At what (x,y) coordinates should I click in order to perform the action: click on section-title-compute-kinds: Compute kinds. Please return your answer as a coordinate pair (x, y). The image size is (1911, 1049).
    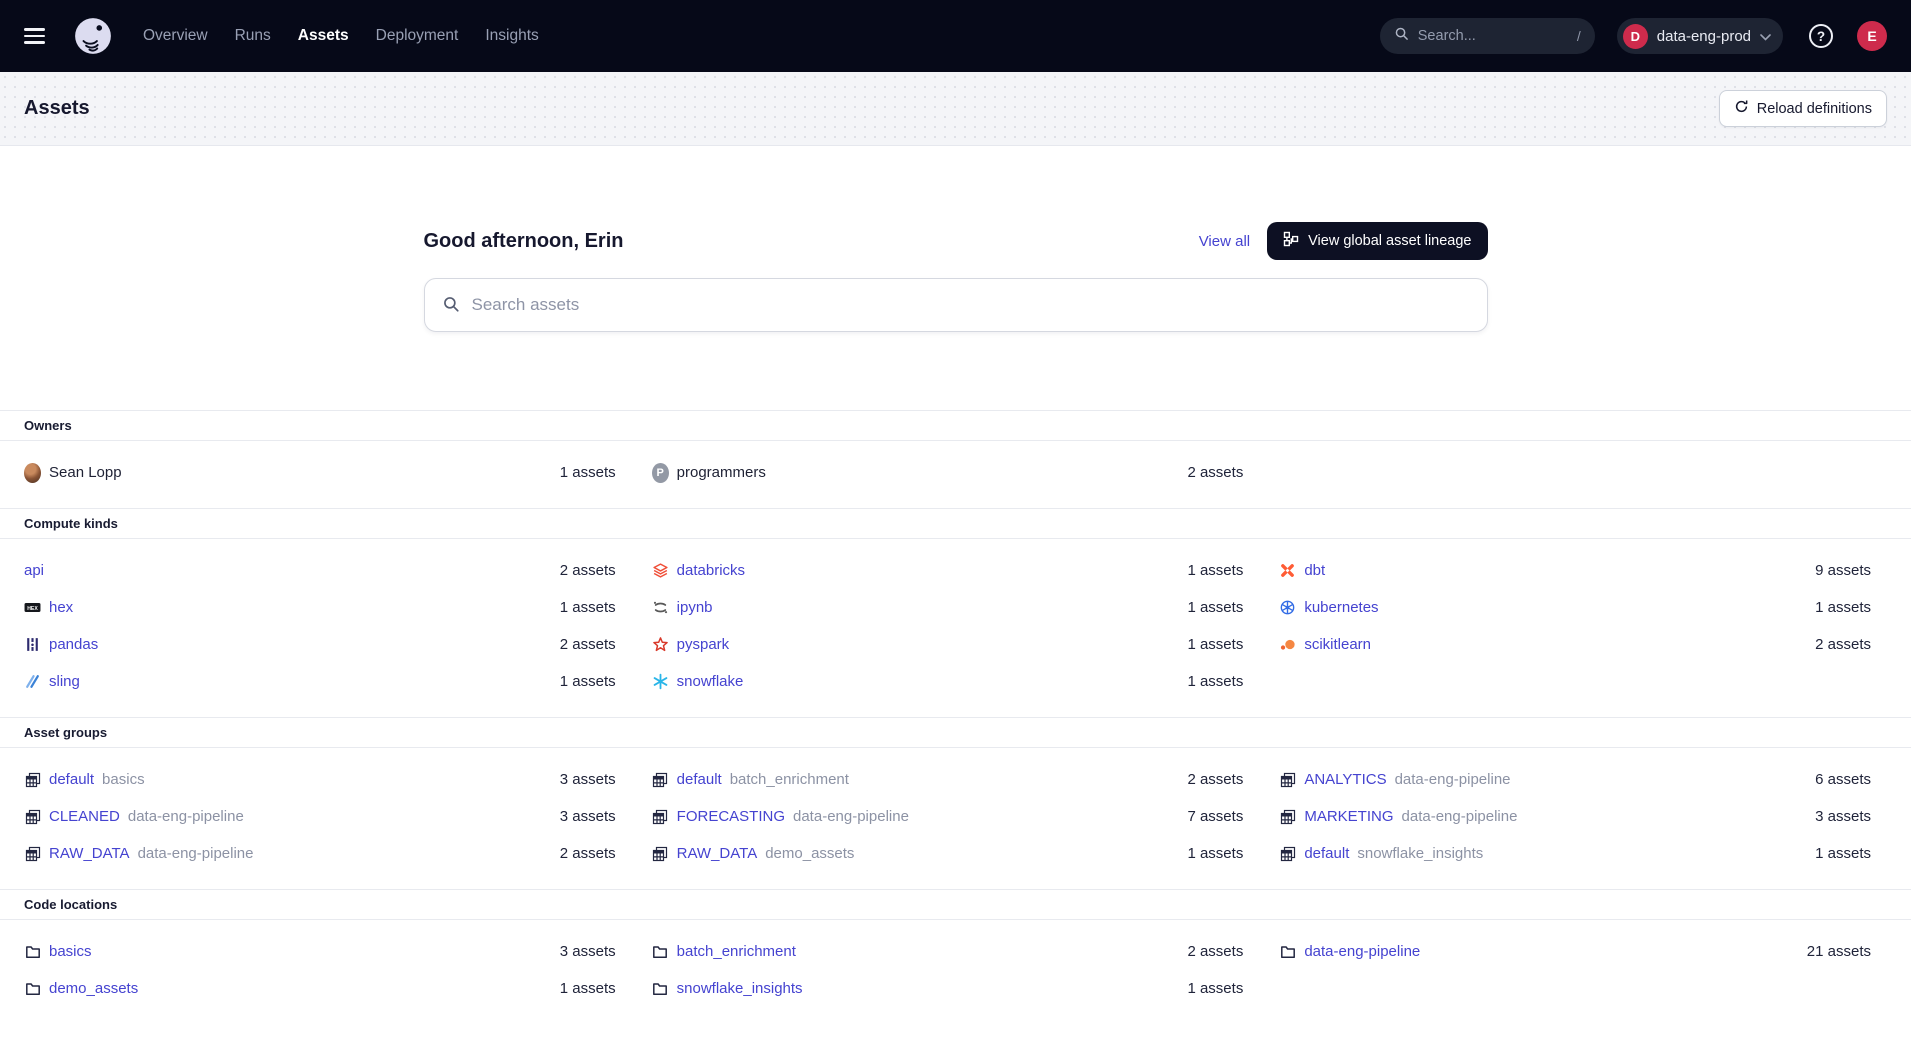
    Looking at the image, I should click on (955, 523).